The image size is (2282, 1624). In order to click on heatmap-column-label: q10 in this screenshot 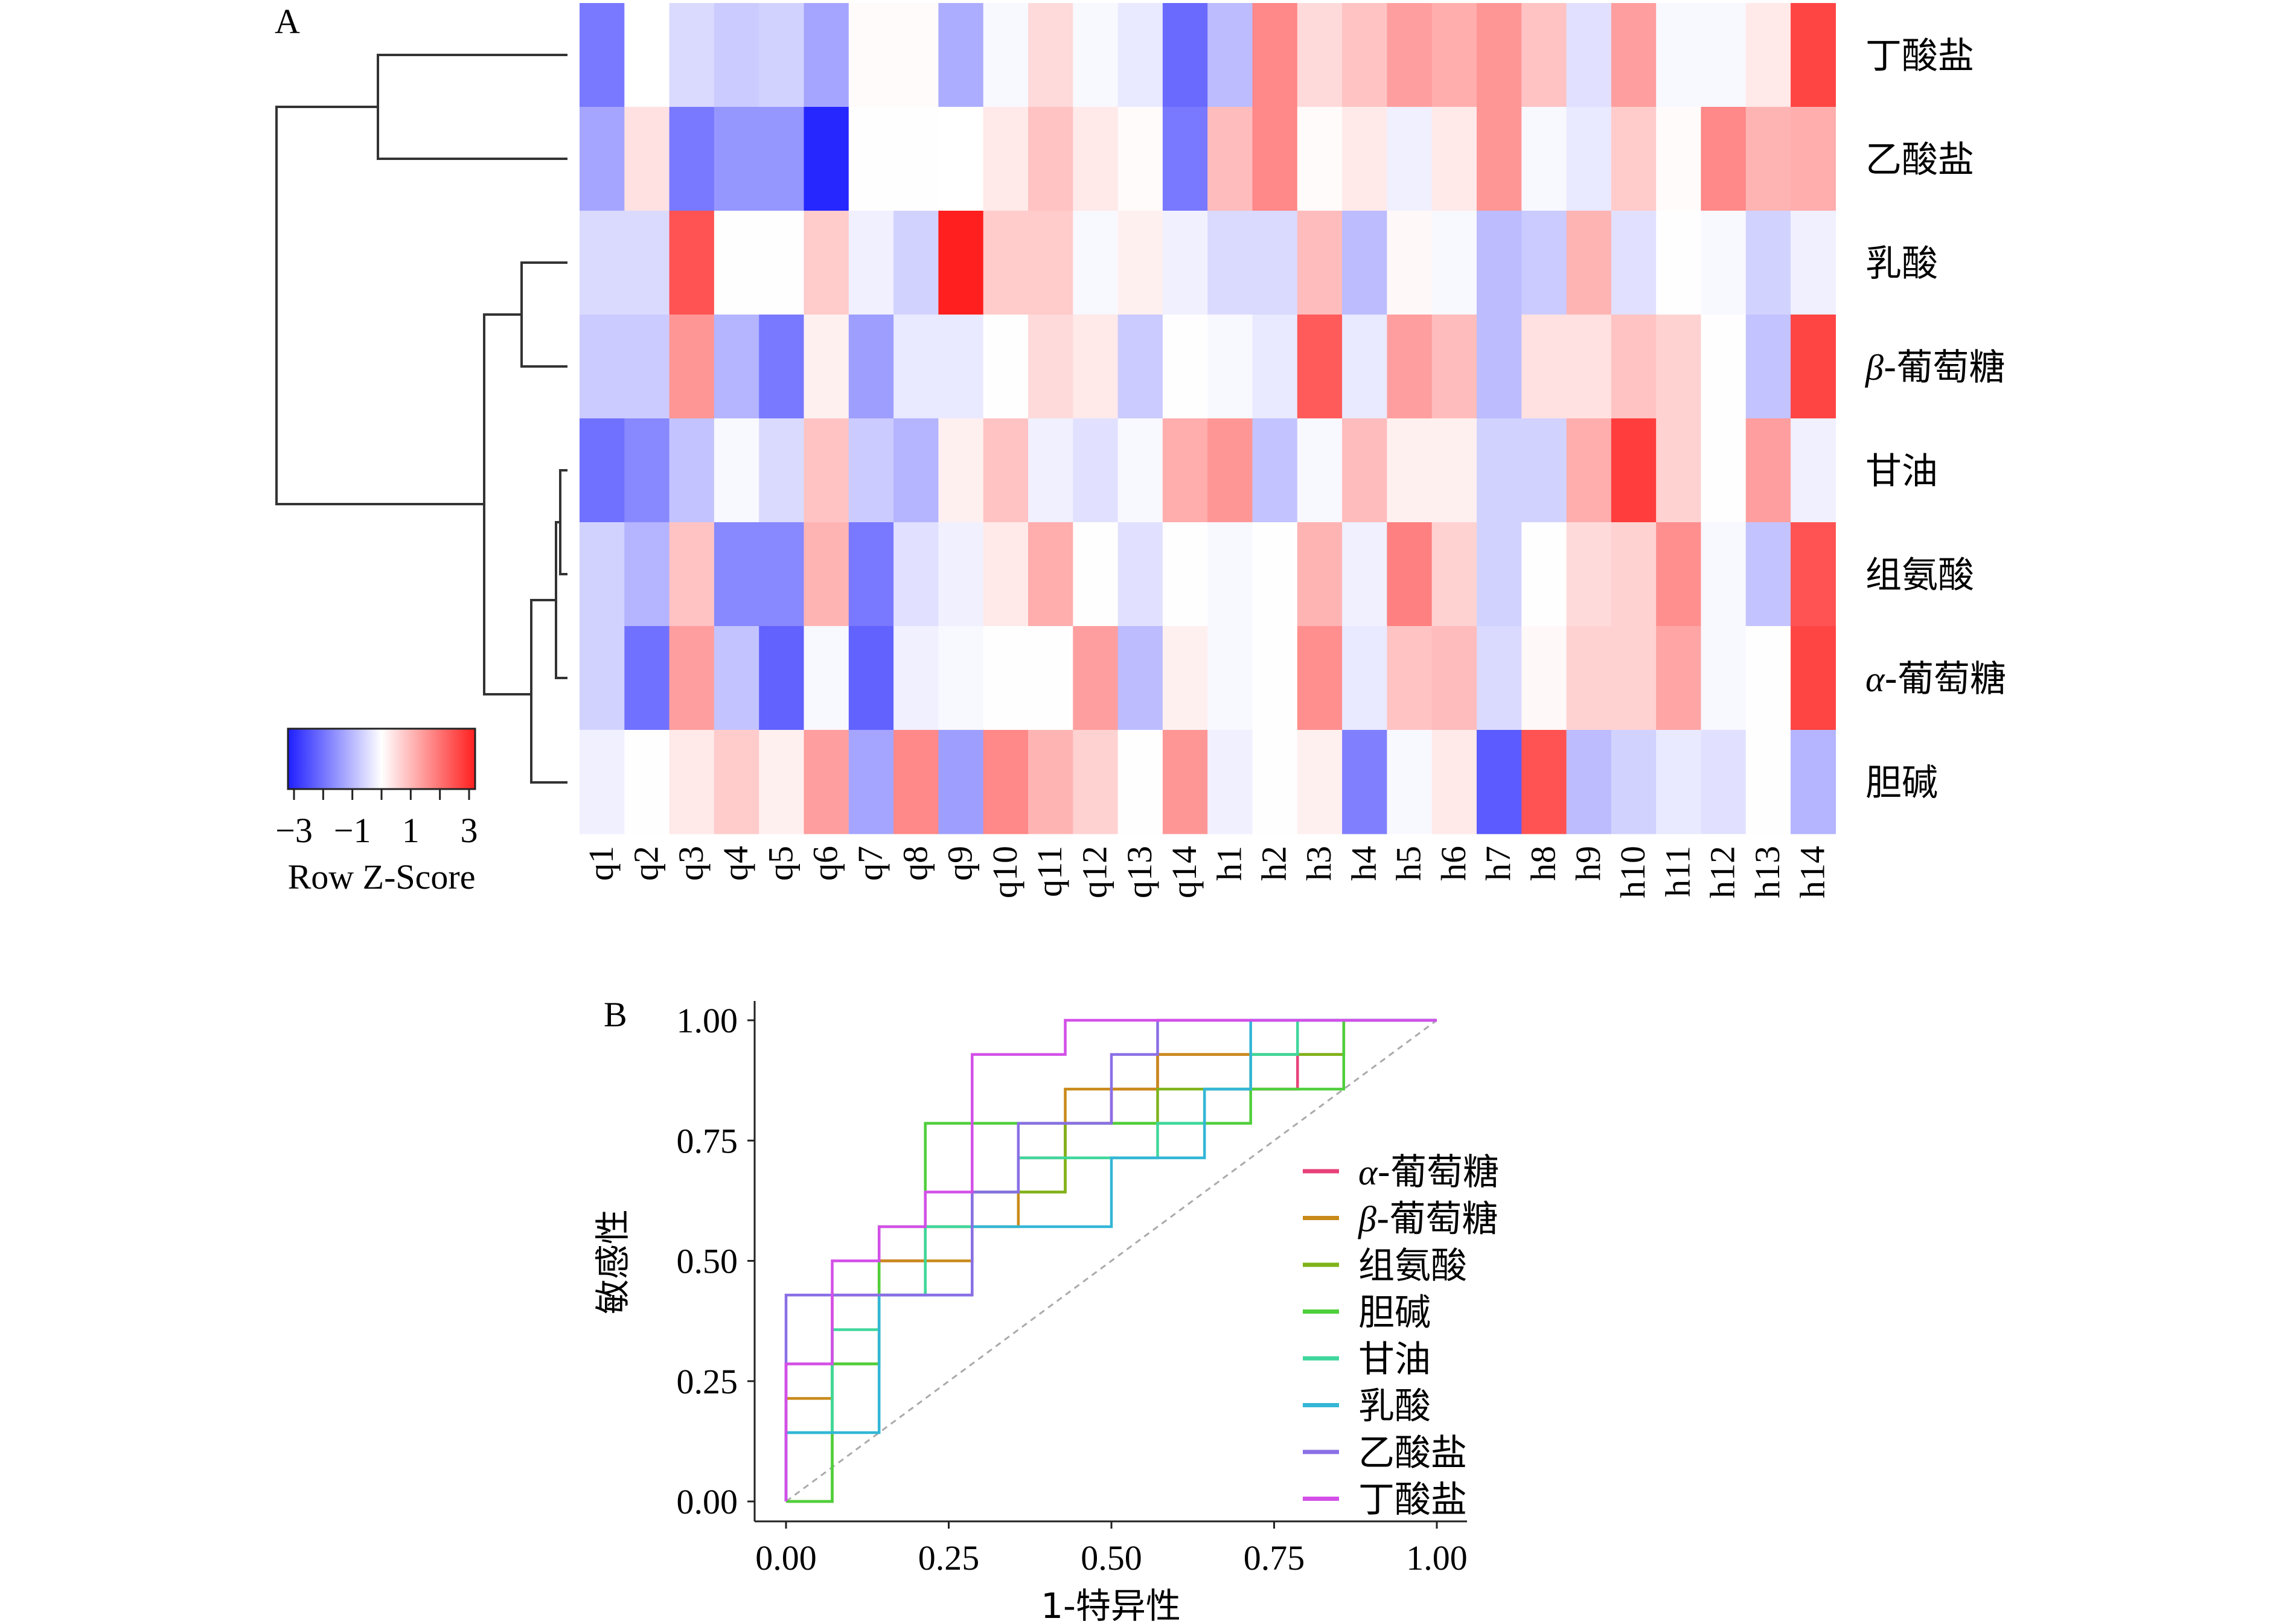, I will do `click(1004, 872)`.